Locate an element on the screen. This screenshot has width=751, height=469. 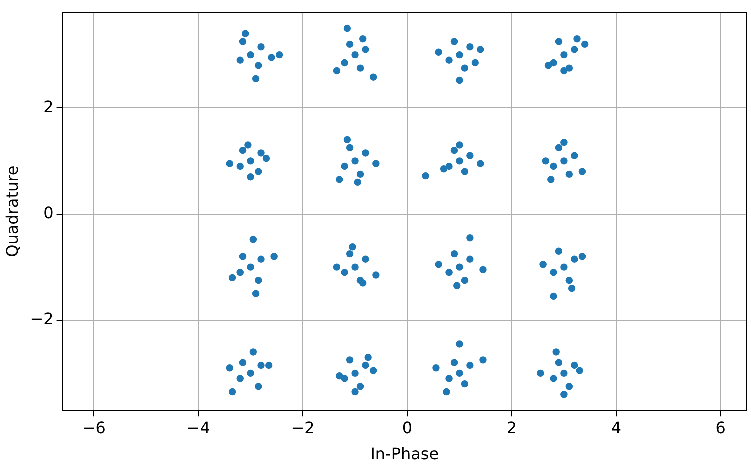
y-axis-title: Quadrature is located at coordinates (12, 212).